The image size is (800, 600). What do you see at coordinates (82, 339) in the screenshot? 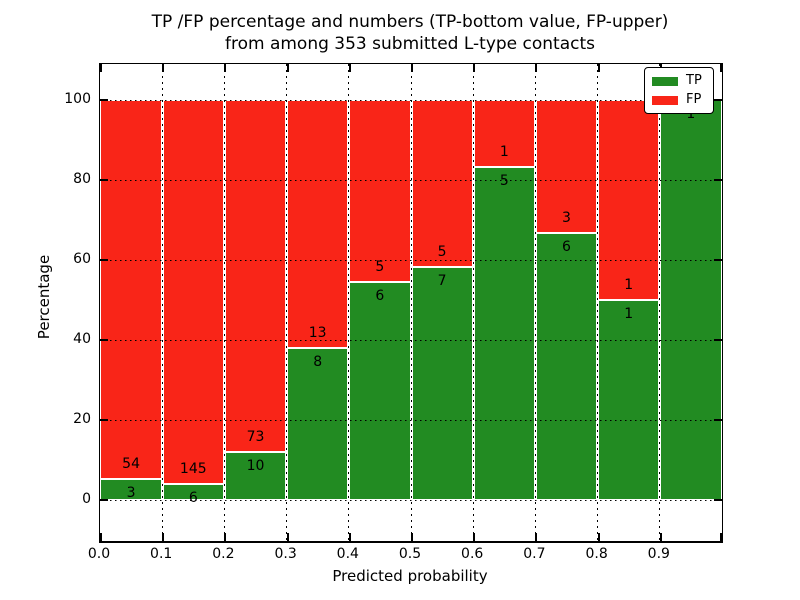
I see `y-tick-label: 40` at bounding box center [82, 339].